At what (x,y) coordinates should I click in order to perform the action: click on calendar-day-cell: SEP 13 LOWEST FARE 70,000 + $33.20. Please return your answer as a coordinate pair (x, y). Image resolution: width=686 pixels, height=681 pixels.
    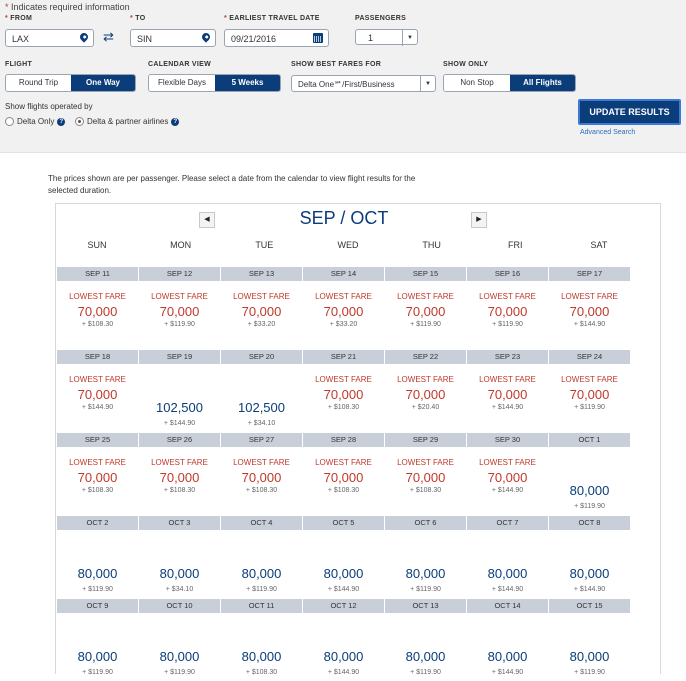
    Looking at the image, I should click on (261, 308).